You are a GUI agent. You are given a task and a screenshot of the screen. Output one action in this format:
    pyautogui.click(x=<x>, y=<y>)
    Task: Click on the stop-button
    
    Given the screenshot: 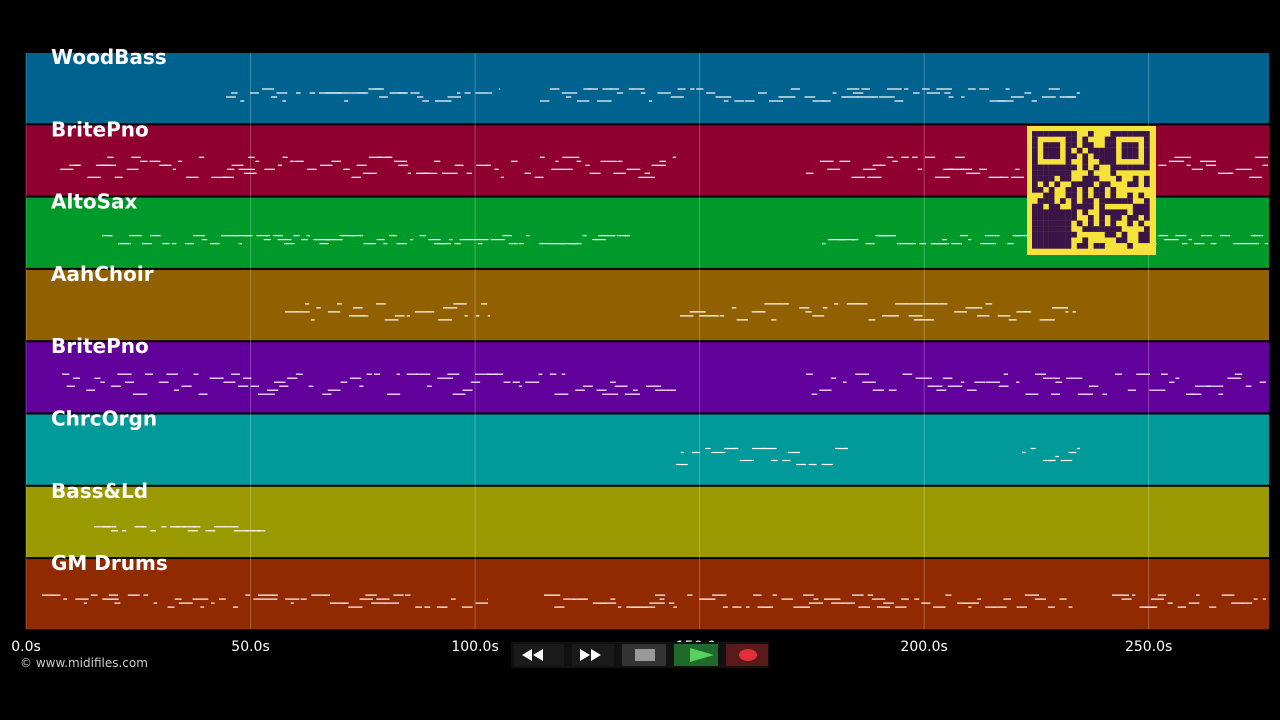 What is the action you would take?
    pyautogui.click(x=644, y=655)
    